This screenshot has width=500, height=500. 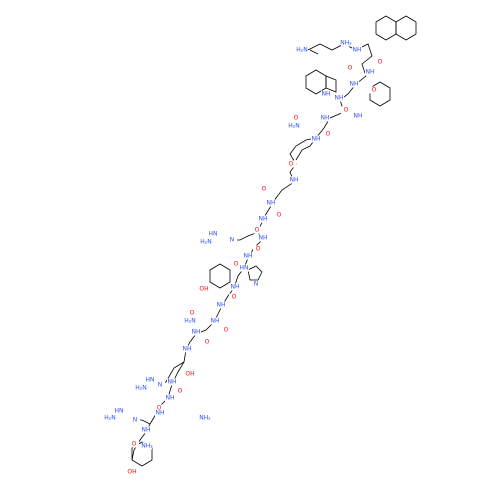 What do you see at coordinates (255, 273) in the screenshot?
I see `ring-imidazole` at bounding box center [255, 273].